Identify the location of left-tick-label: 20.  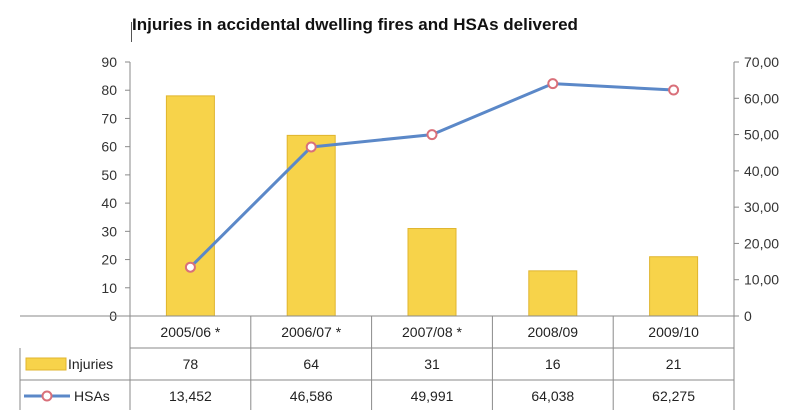
(109, 260).